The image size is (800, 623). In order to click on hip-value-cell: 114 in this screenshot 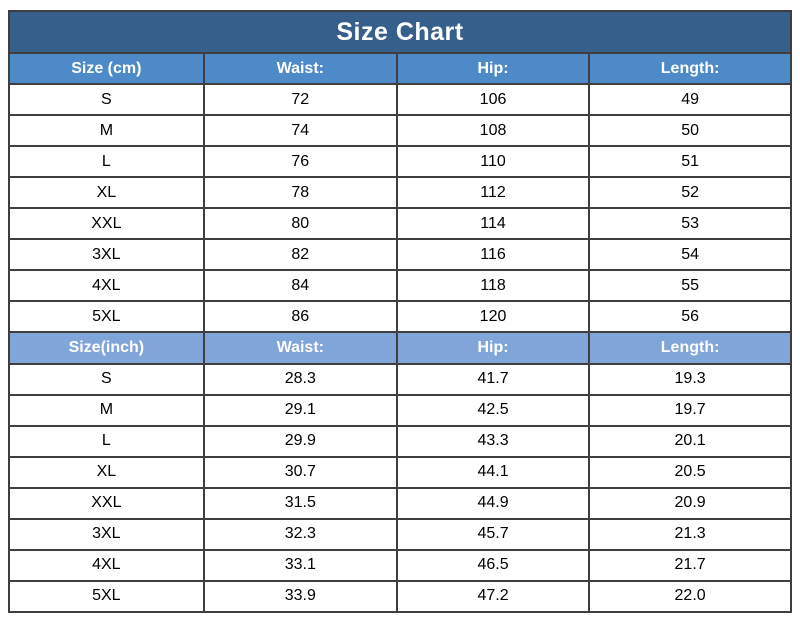, I will do `click(493, 224)`.